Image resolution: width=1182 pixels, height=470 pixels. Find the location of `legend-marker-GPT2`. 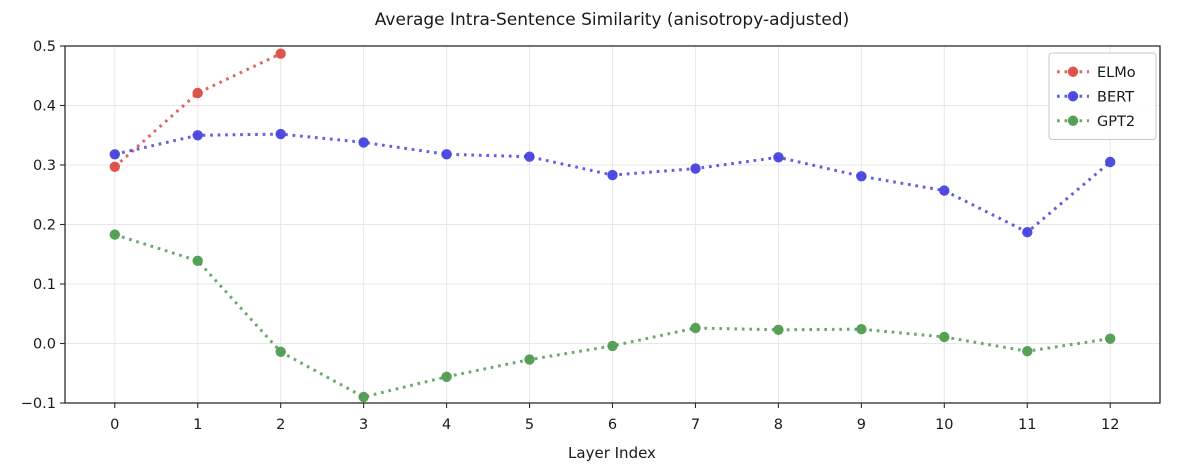

legend-marker-GPT2 is located at coordinates (1073, 120).